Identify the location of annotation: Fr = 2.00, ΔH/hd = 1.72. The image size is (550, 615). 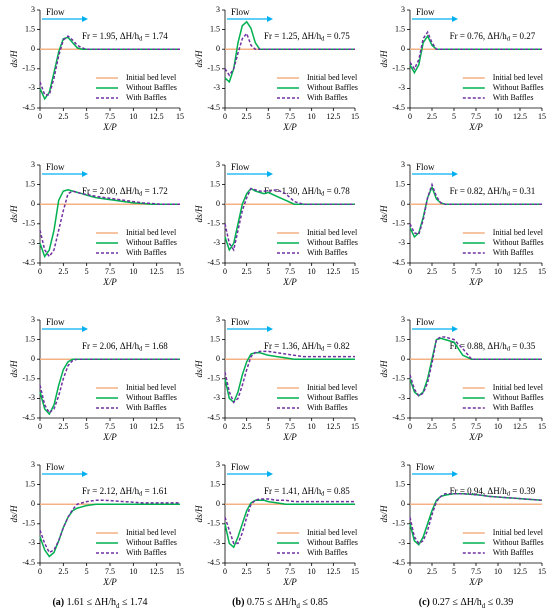
(125, 192).